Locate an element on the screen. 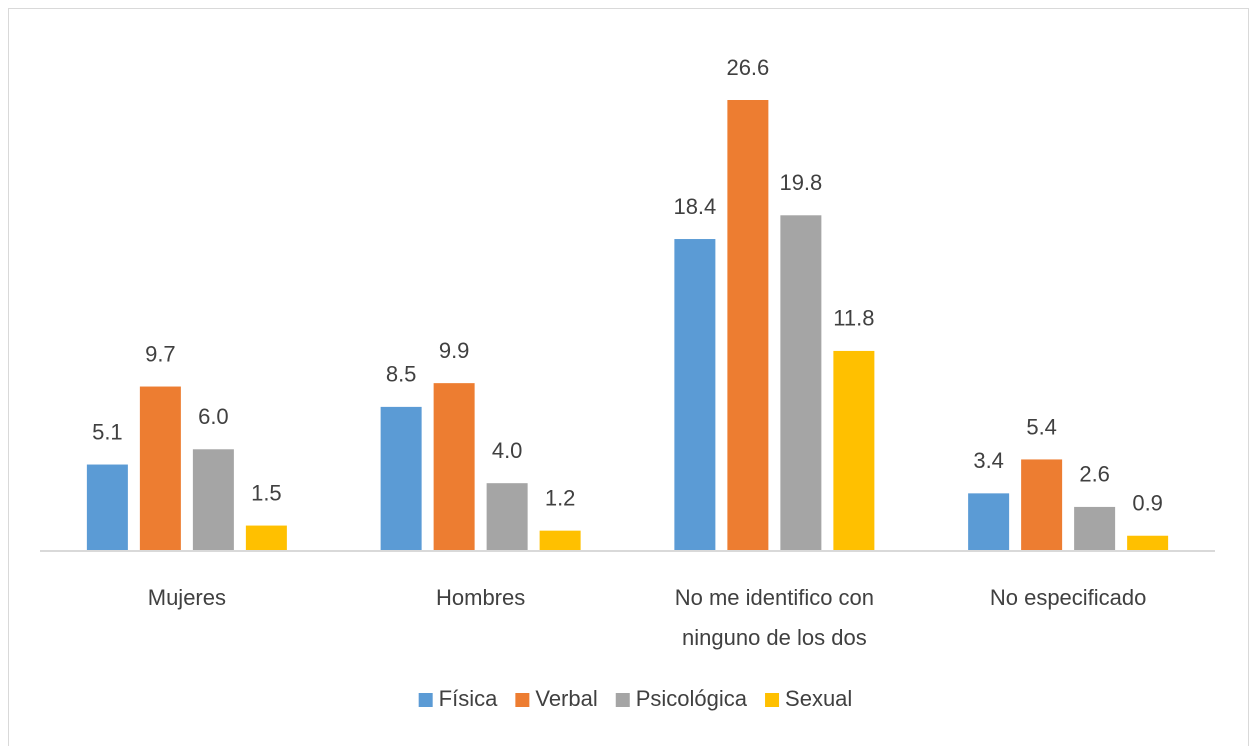 Image resolution: width=1250 pixels, height=746 pixels. x-tick-label: No especificado is located at coordinates (1068, 597).